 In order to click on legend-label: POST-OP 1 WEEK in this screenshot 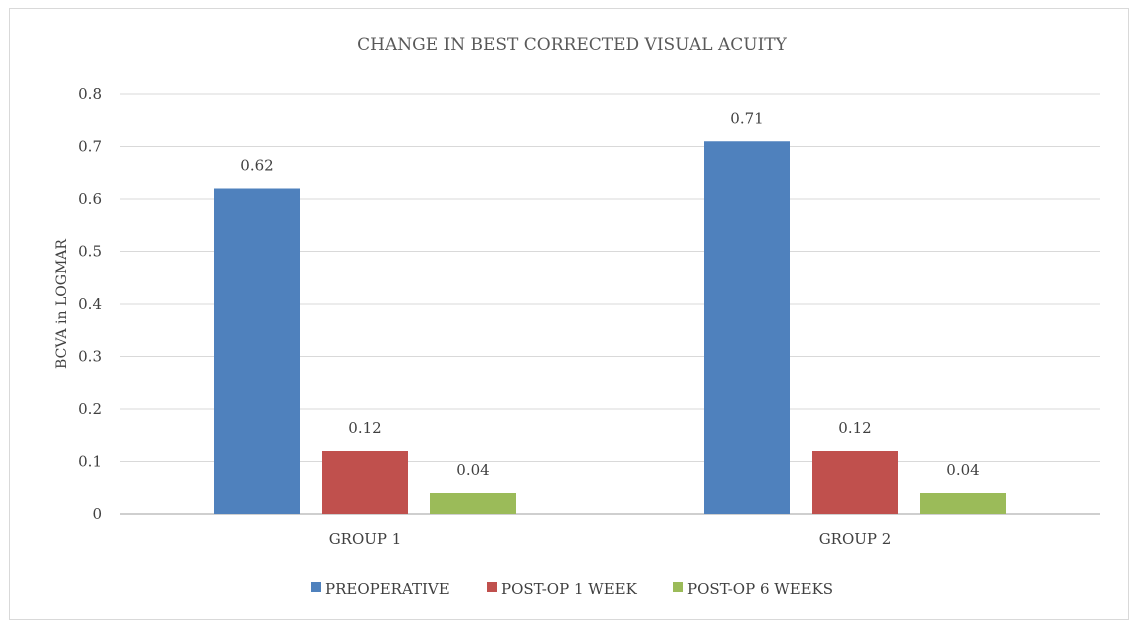, I will do `click(569, 589)`.